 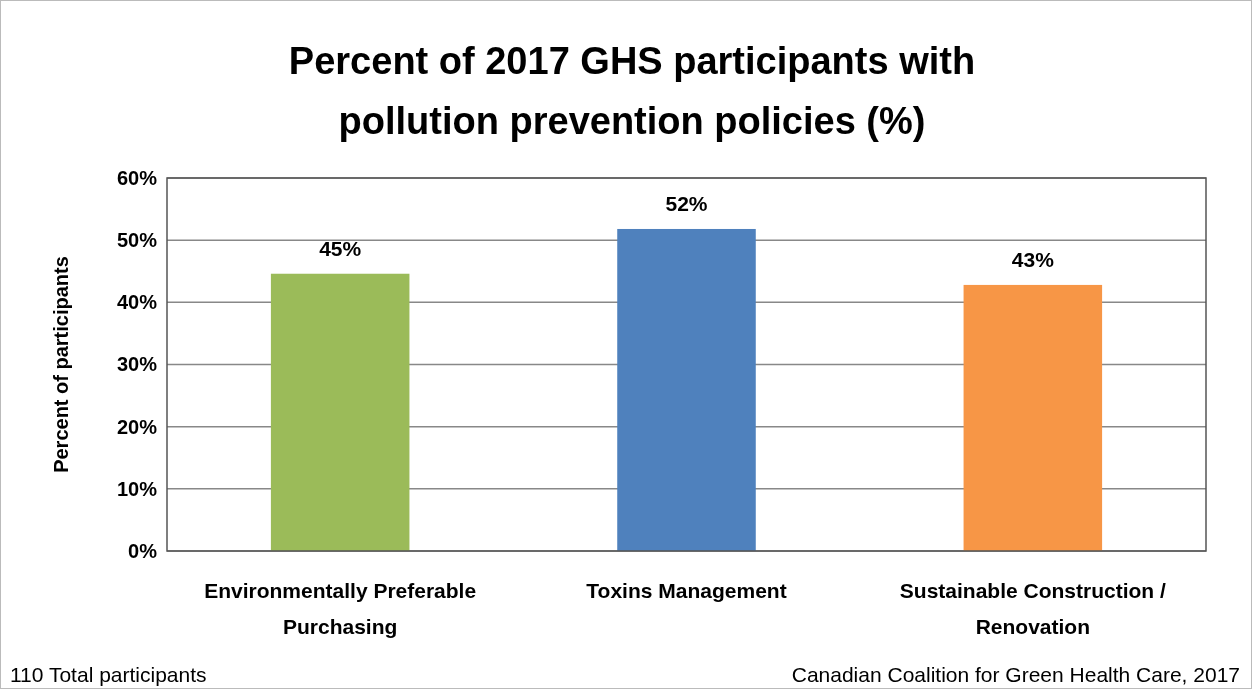 I want to click on y-tick-label: 20%, so click(x=137, y=426).